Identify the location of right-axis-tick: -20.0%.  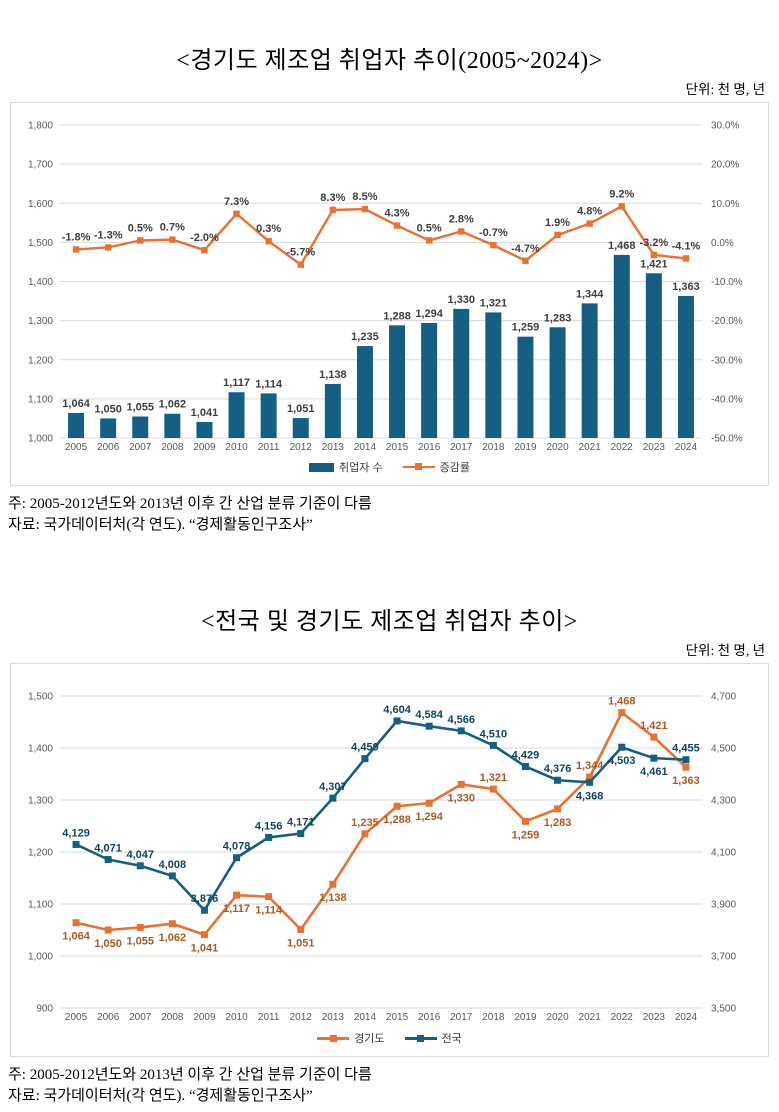
(727, 321).